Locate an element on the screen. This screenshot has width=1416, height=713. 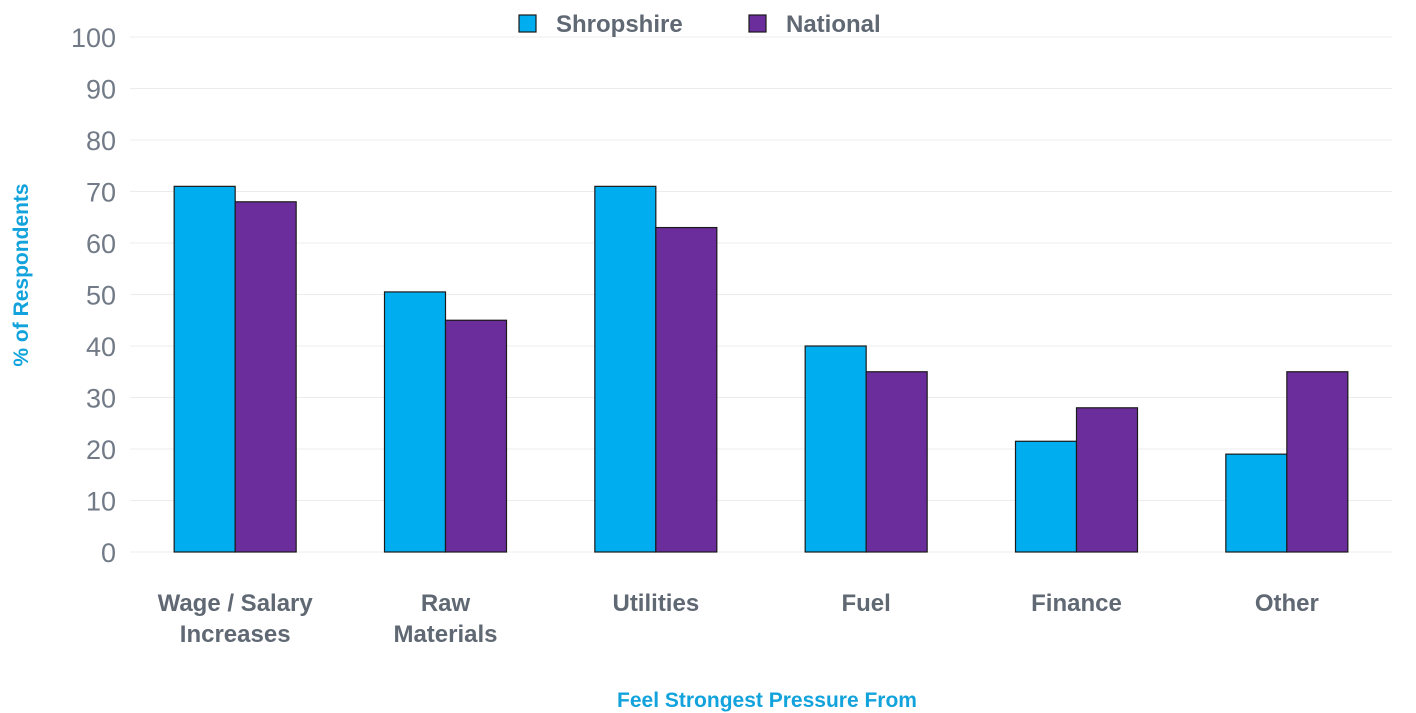
x-category-label: Utilities is located at coordinates (655, 603).